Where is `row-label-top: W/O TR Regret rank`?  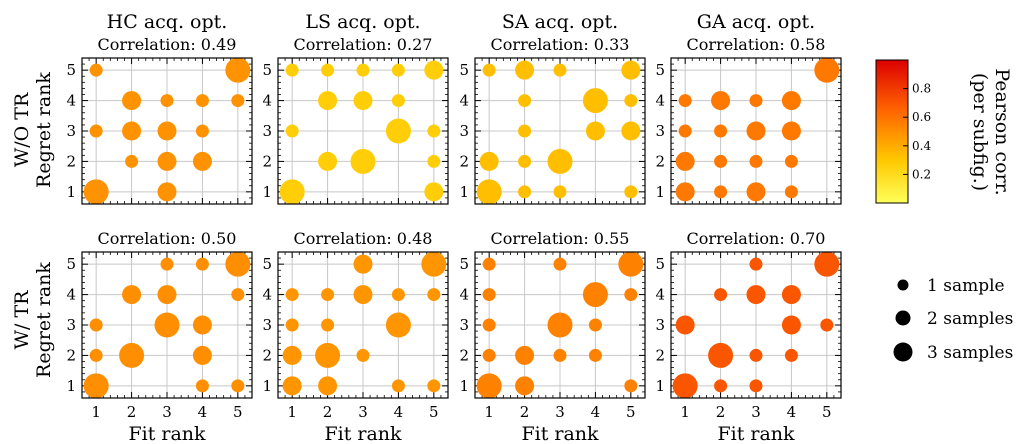 row-label-top: W/O TR Regret rank is located at coordinates (33, 130).